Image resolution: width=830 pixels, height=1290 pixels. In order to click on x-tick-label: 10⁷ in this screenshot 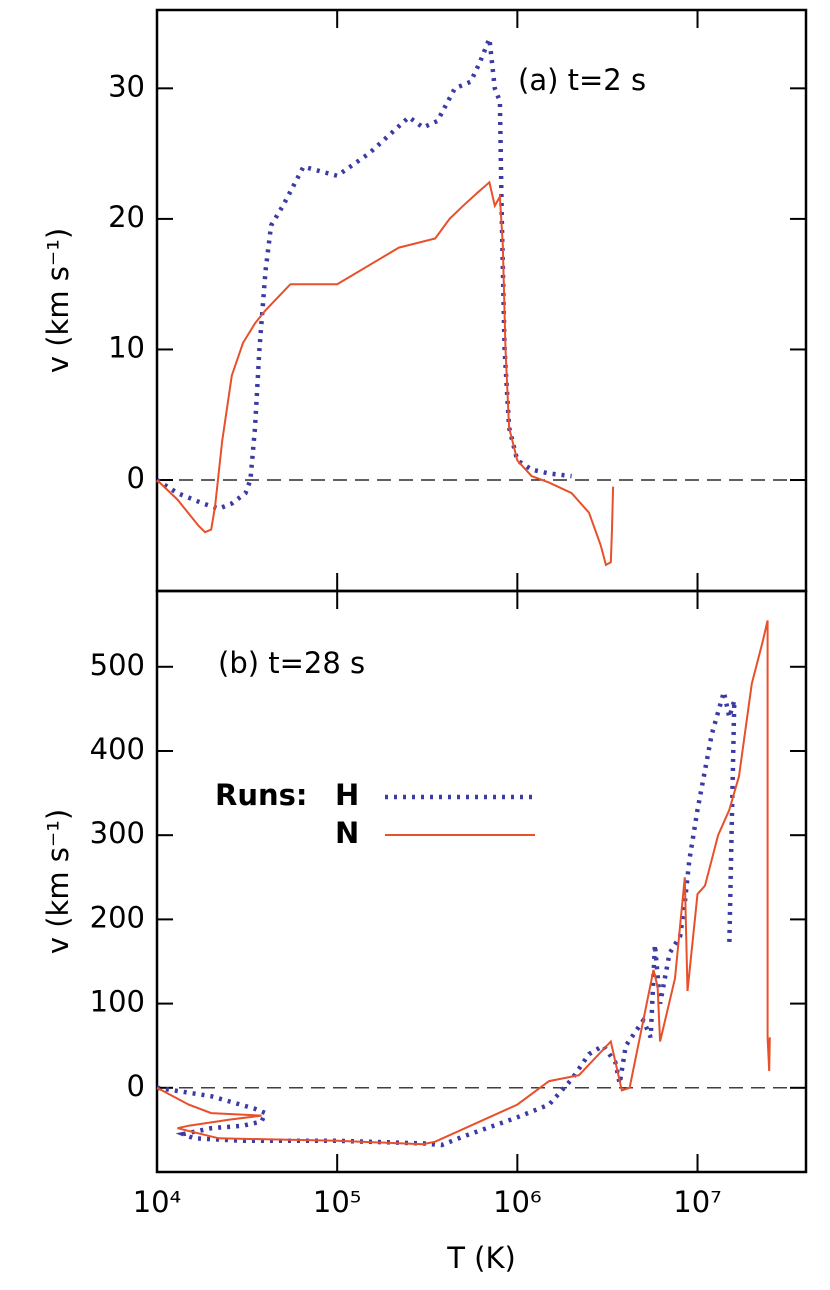, I will do `click(697, 1202)`.